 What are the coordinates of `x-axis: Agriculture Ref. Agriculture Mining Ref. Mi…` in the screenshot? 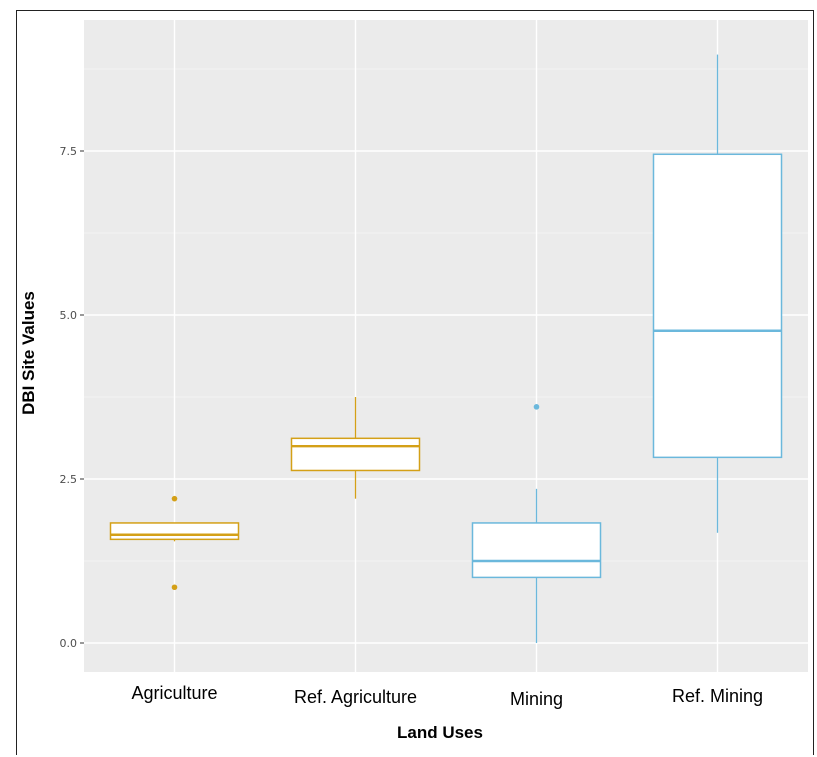 It's located at (447, 696).